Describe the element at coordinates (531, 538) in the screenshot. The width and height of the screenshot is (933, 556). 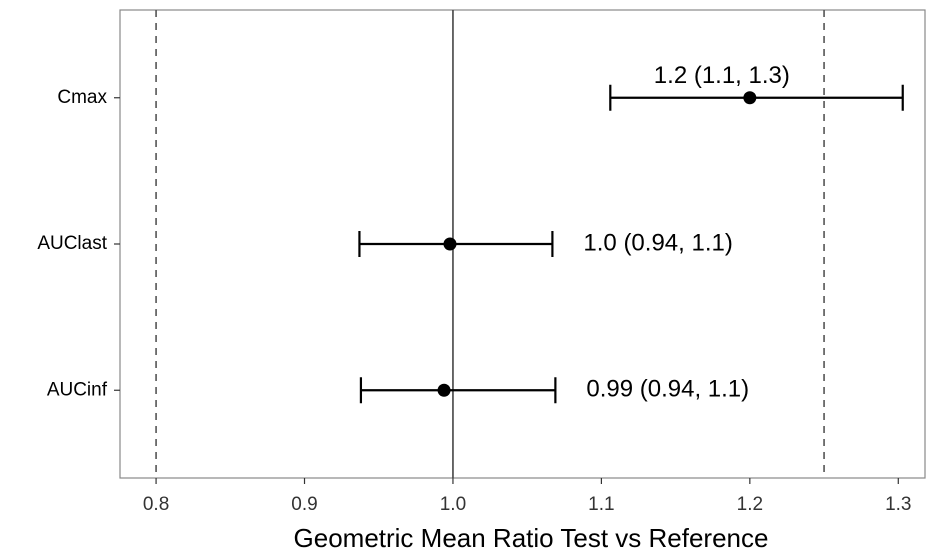
I see `x-axis-title: Geometric Mean Ratio Test vs Reference` at that location.